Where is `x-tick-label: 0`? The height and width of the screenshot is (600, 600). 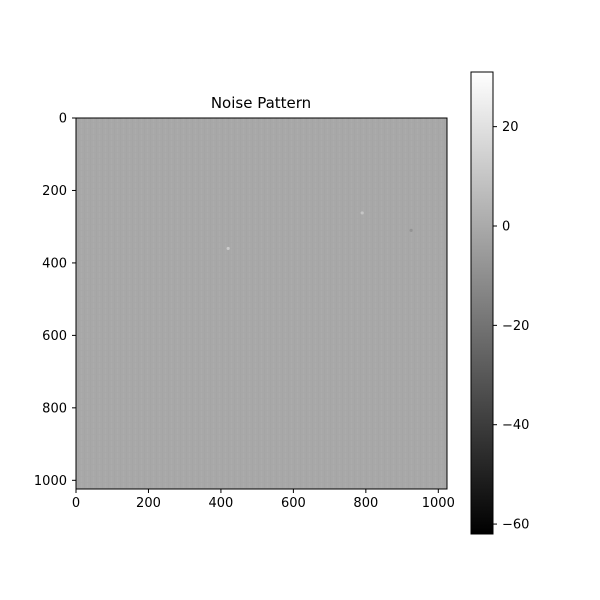
x-tick-label: 0 is located at coordinates (76, 503).